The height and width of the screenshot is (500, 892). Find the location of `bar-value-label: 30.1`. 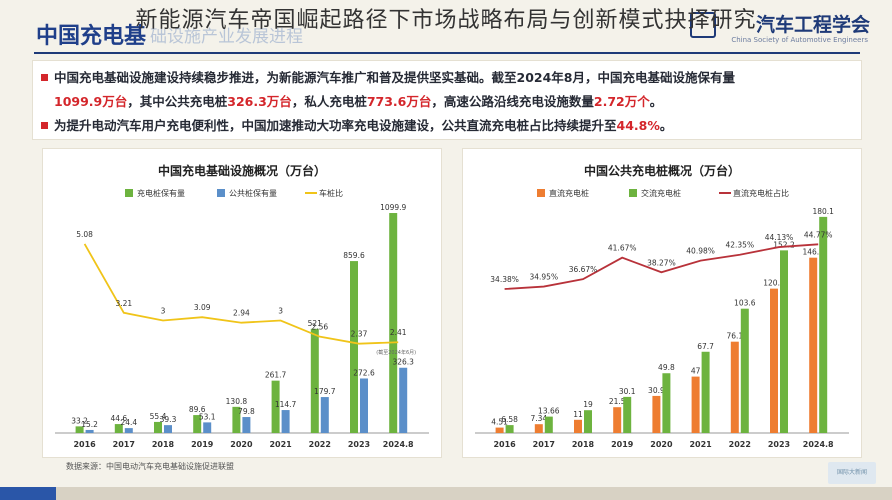

bar-value-label: 30.1 is located at coordinates (627, 391).